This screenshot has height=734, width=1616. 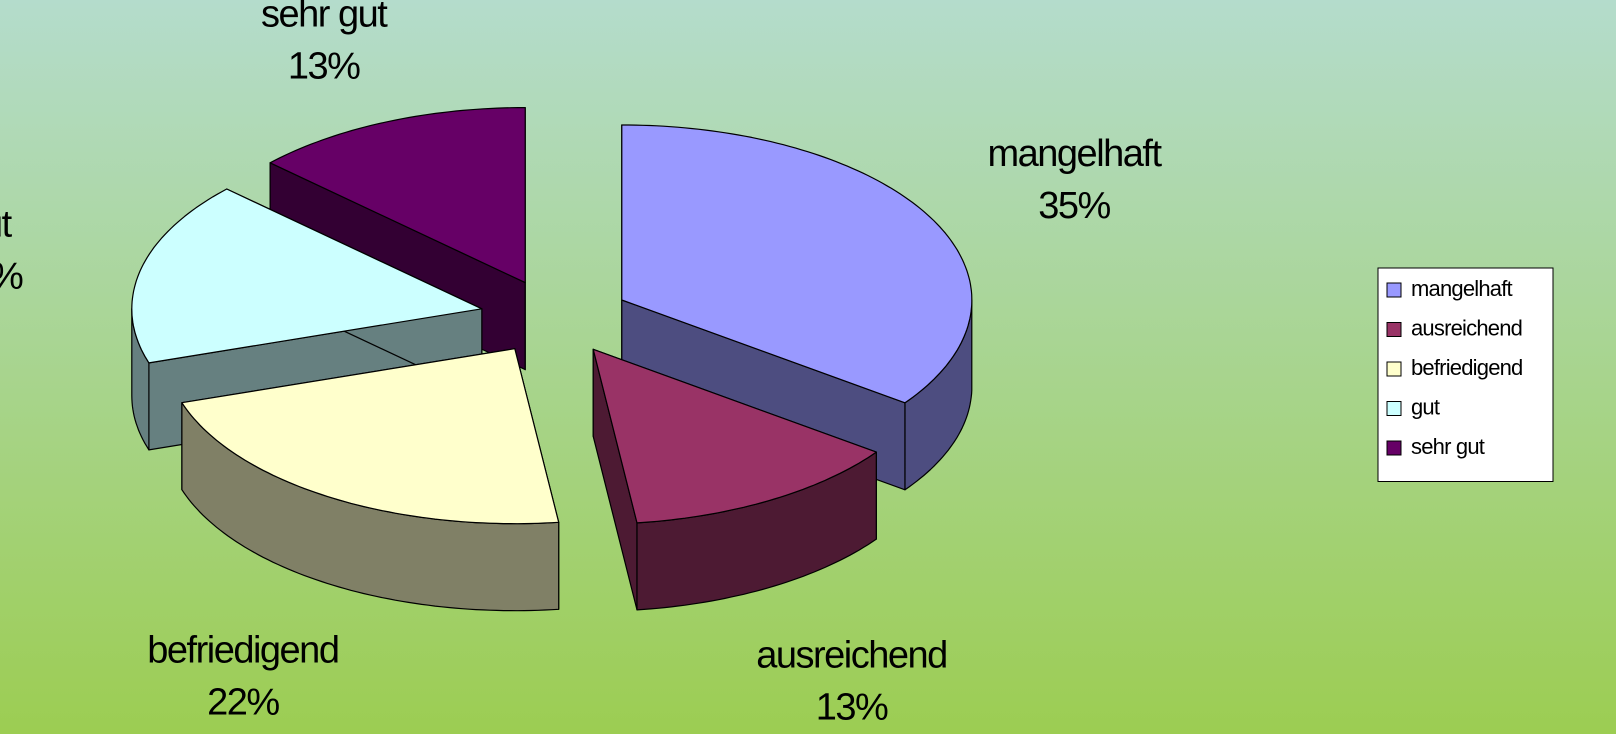 I want to click on data-label-value: 17%, so click(x=11, y=277).